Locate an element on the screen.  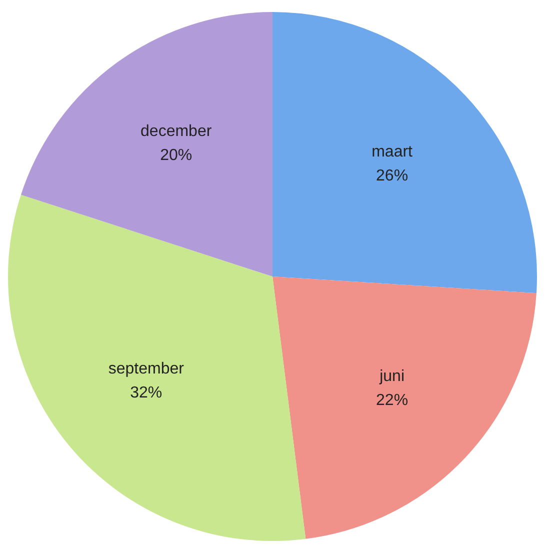
data-label: 20% is located at coordinates (176, 155).